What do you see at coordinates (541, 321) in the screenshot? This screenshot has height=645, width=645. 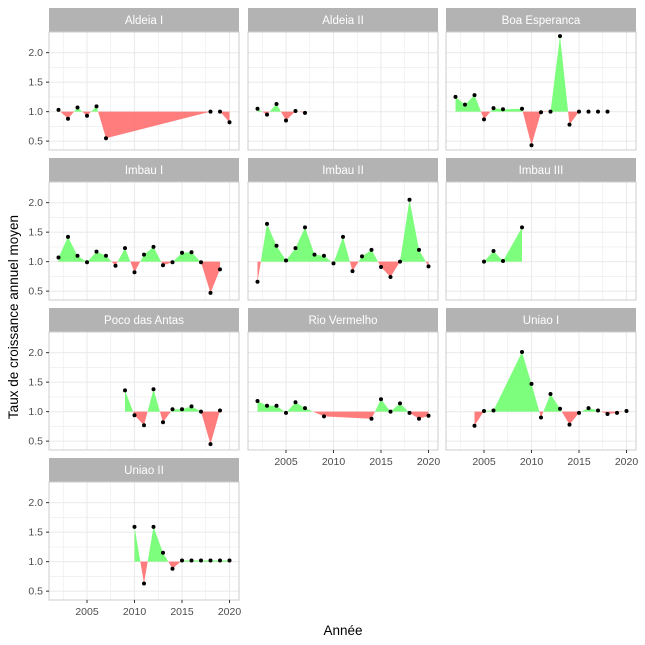 I see `panel-title-uniao-i: Uniao I` at bounding box center [541, 321].